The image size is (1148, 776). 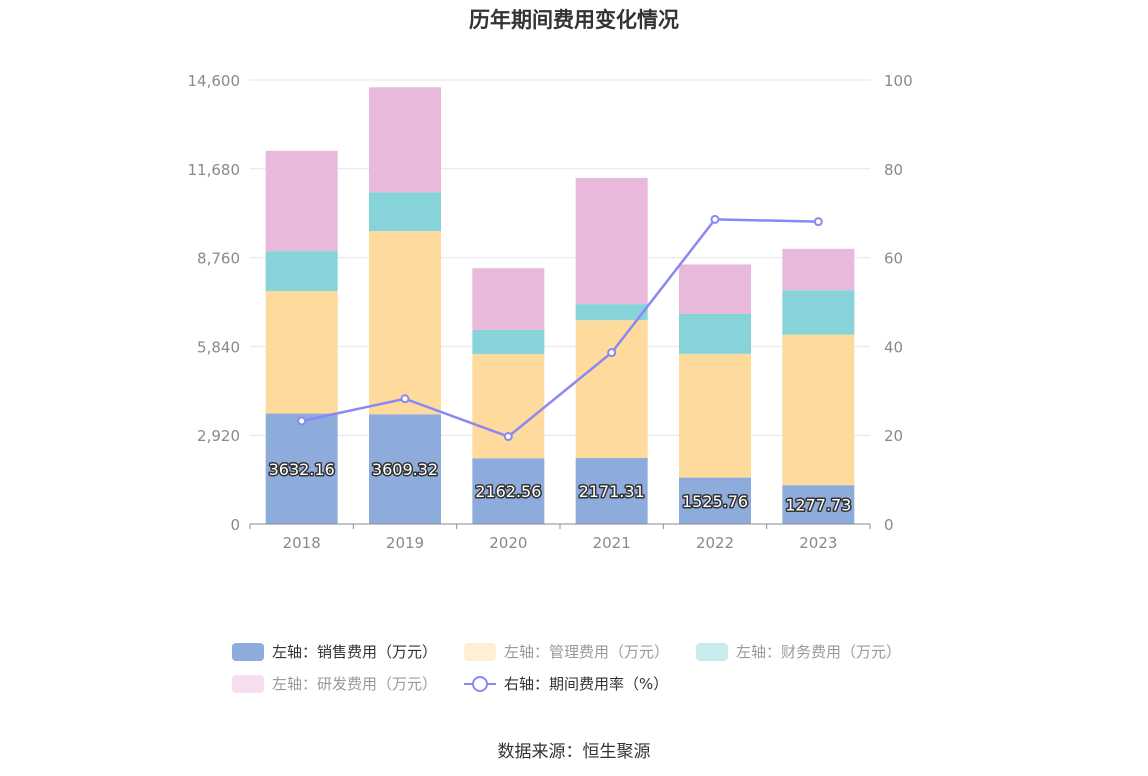 I want to click on right-axis-tick-label: 40, so click(x=893, y=347).